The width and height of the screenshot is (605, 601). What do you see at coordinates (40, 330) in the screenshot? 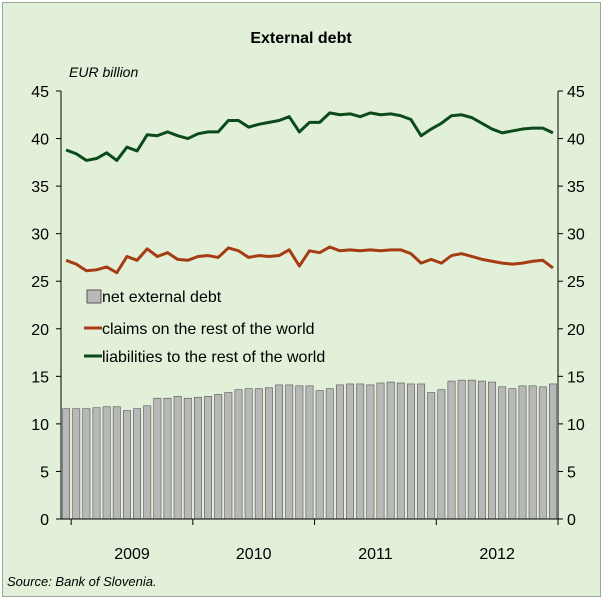
I see `left-y-tick-label: 20` at bounding box center [40, 330].